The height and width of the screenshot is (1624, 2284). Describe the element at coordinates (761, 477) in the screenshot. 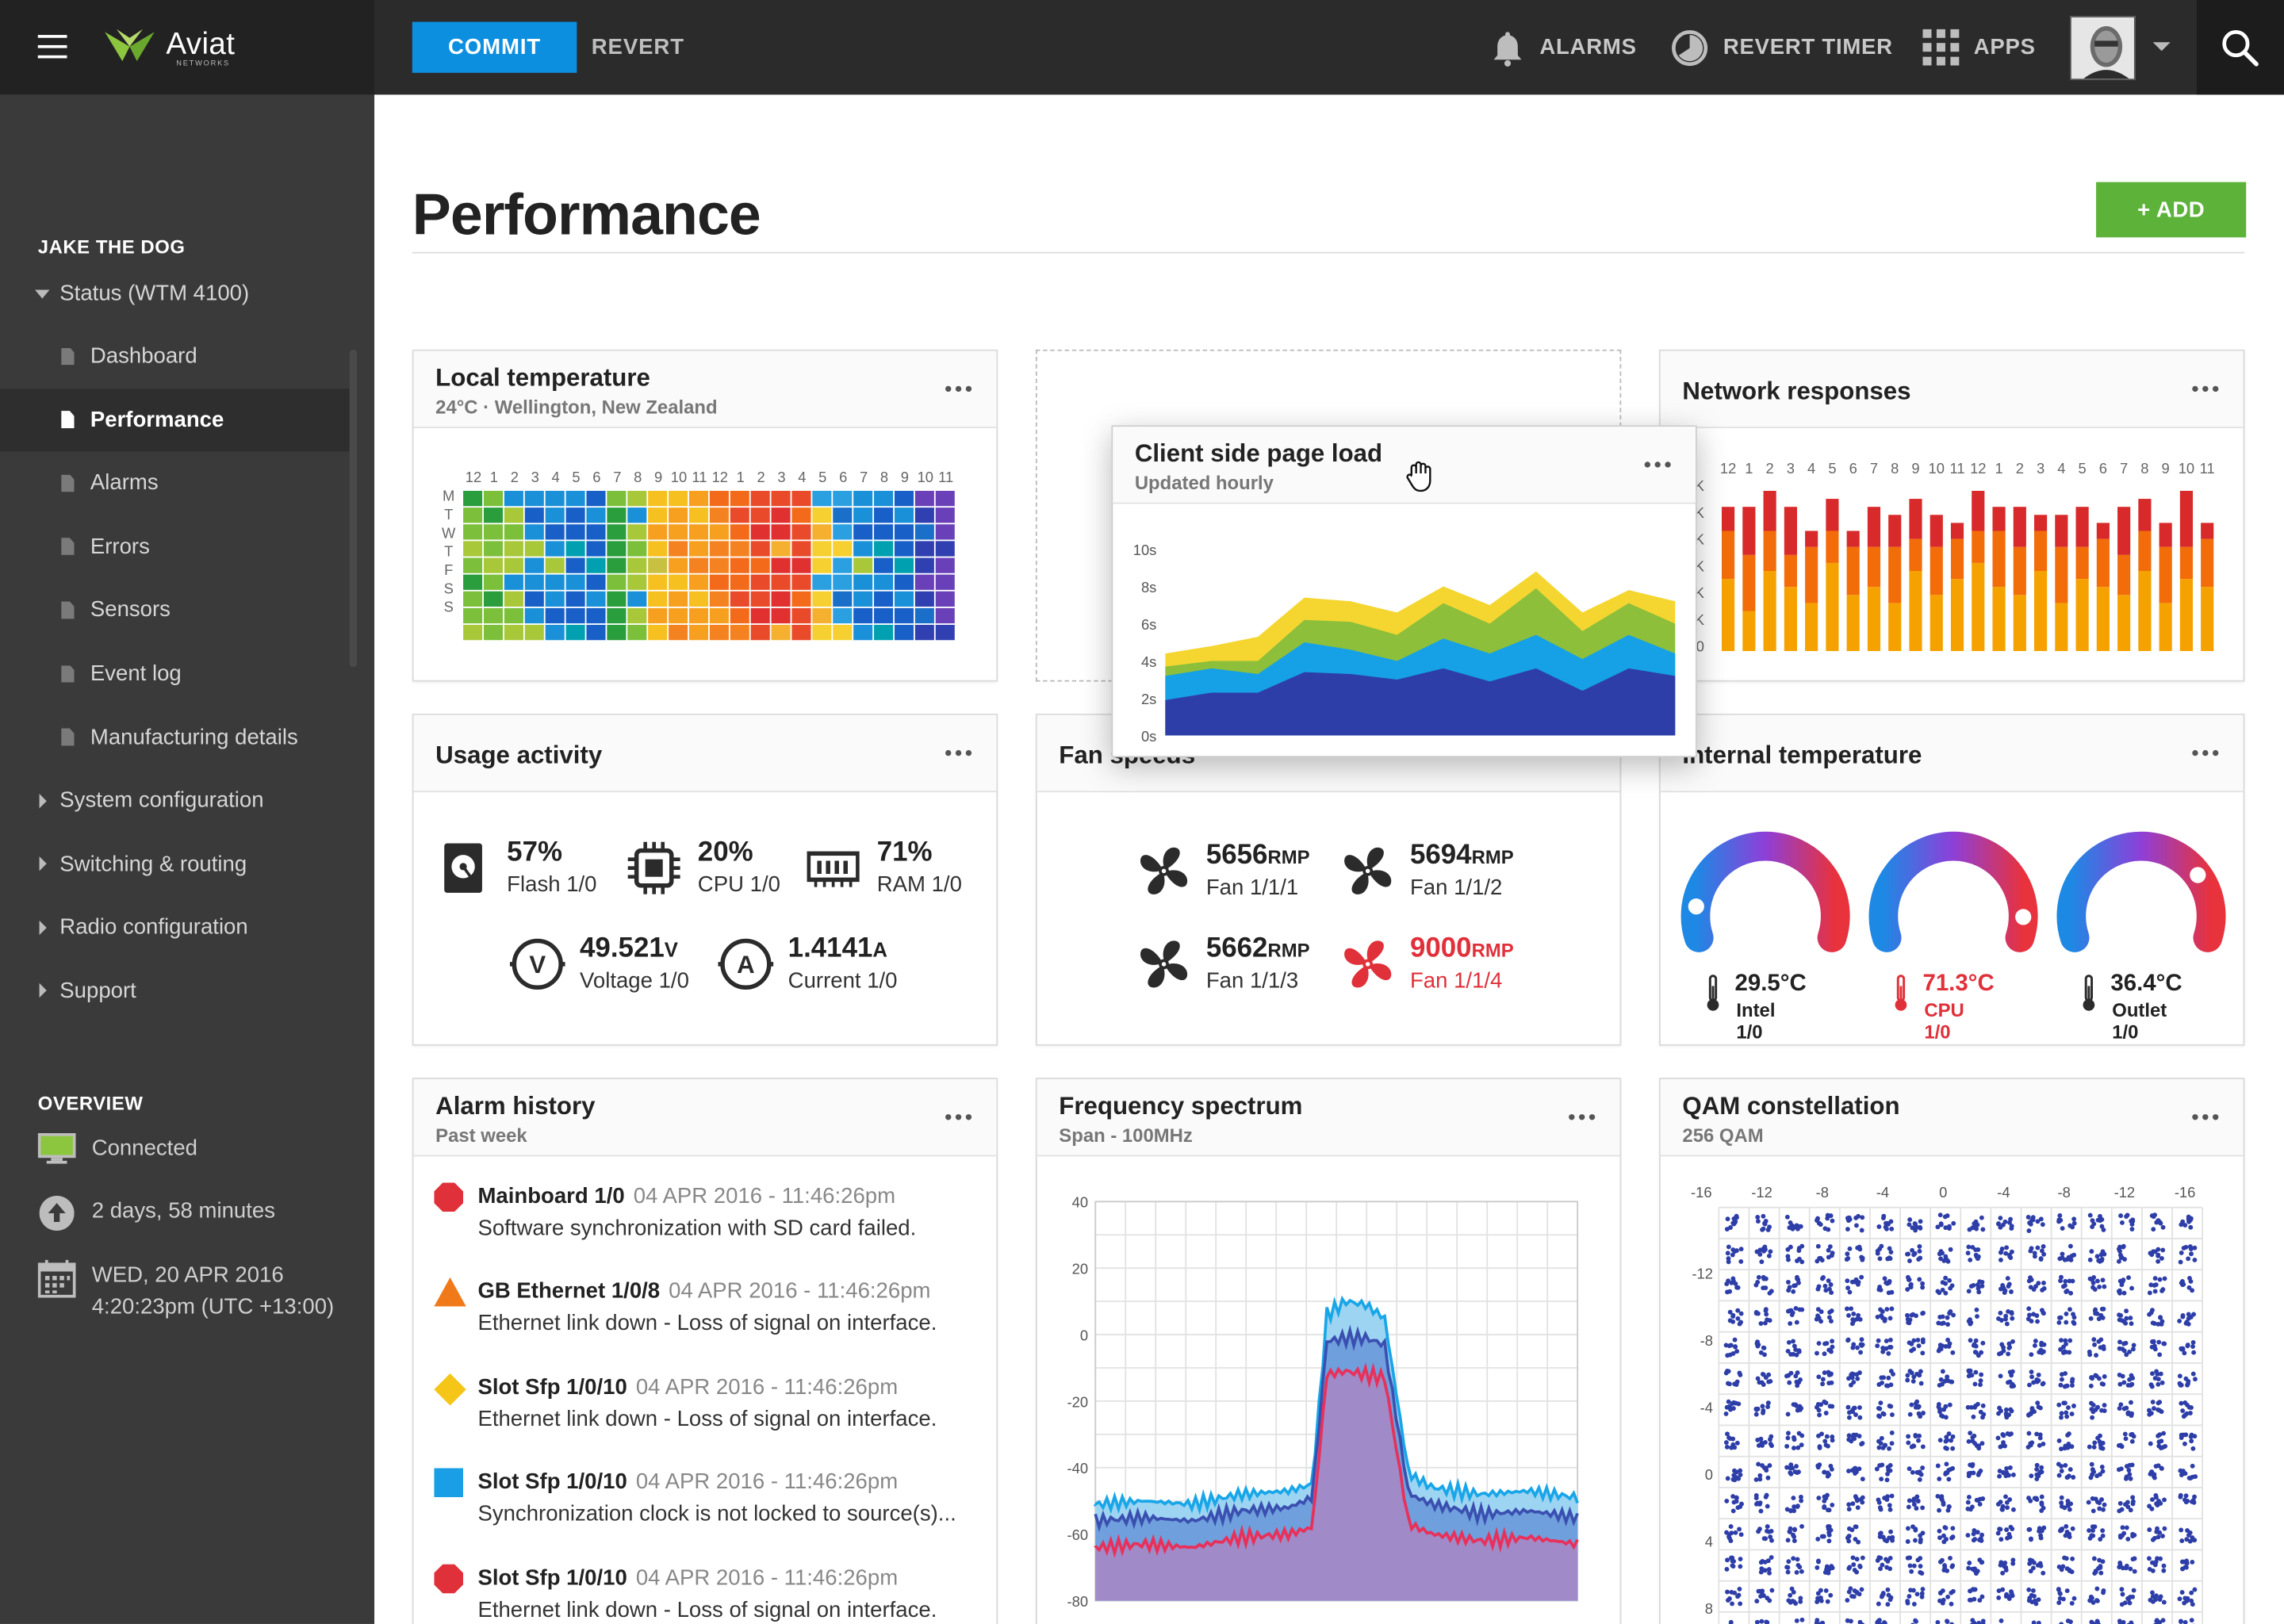

I see `heatmap-hour-label: 2` at that location.